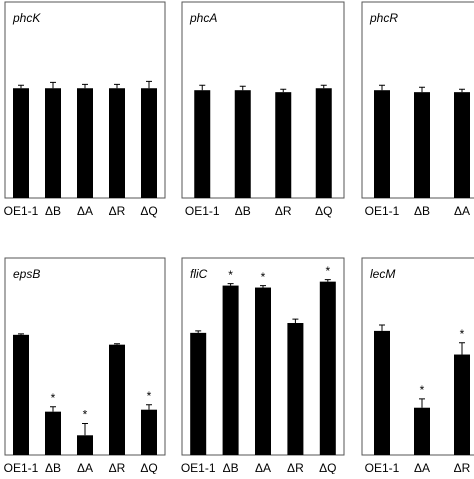 This screenshot has height=479, width=474. I want to click on panel-title: phcA, so click(203, 18).